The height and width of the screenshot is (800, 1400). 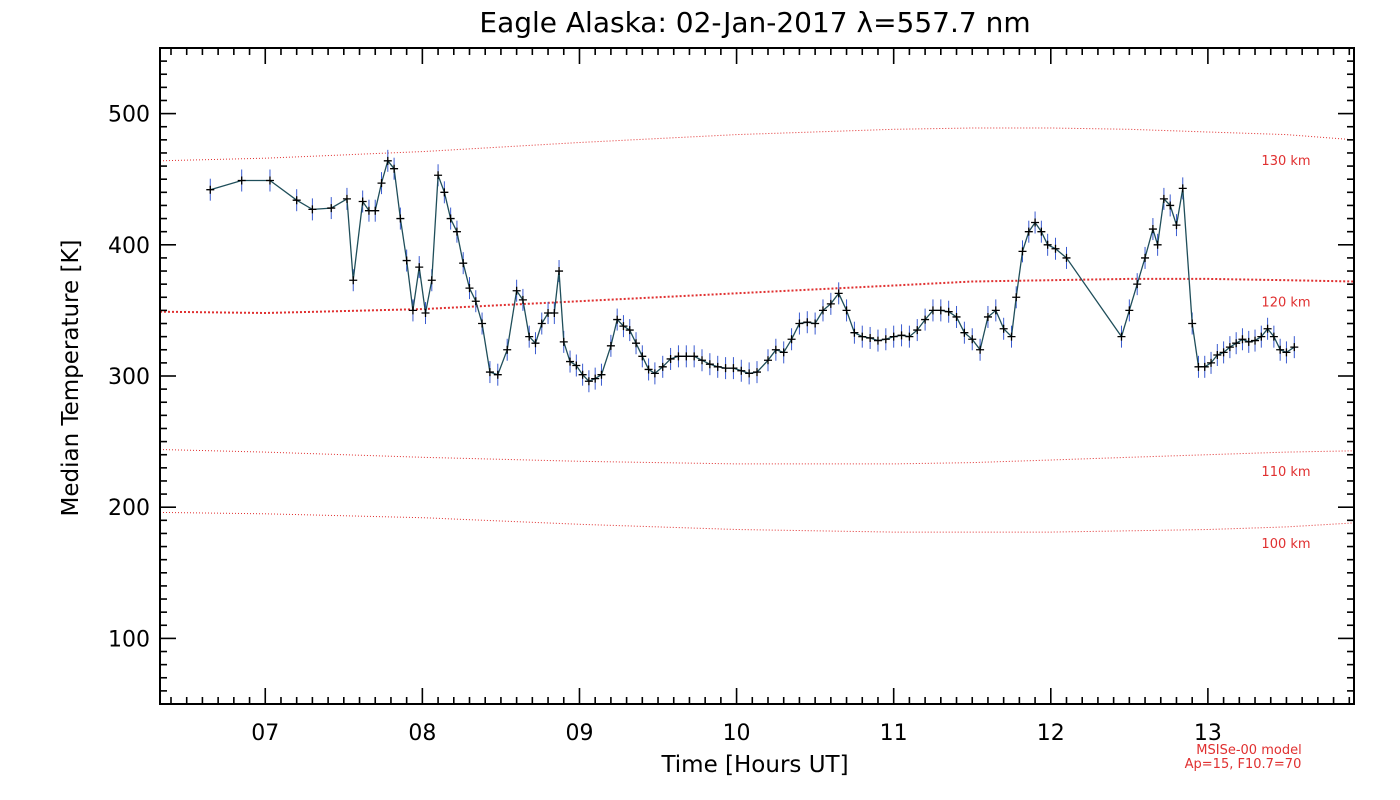 What do you see at coordinates (579, 733) in the screenshot?
I see `x-tick-label: 09` at bounding box center [579, 733].